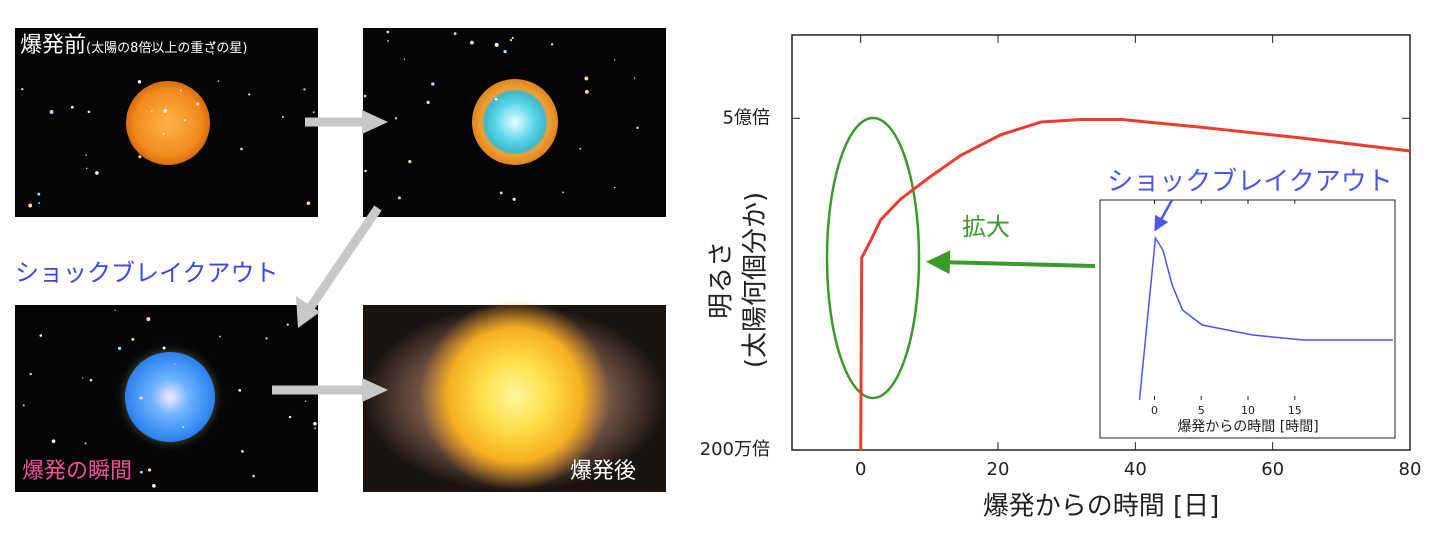 The width and height of the screenshot is (1433, 535). Describe the element at coordinates (1249, 182) in the screenshot. I see `annotation: ショックブレイクアウト` at that location.